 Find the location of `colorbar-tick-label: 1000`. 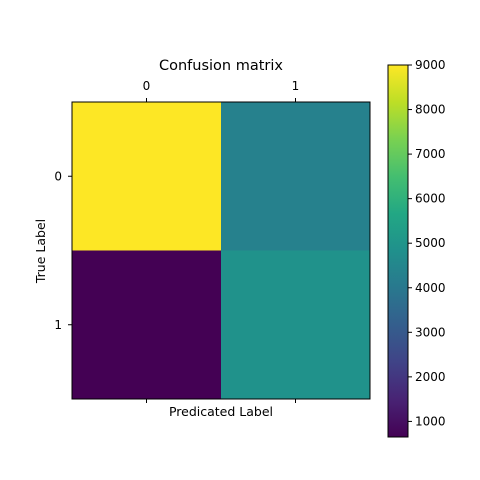

colorbar-tick-label: 1000 is located at coordinates (430, 421).